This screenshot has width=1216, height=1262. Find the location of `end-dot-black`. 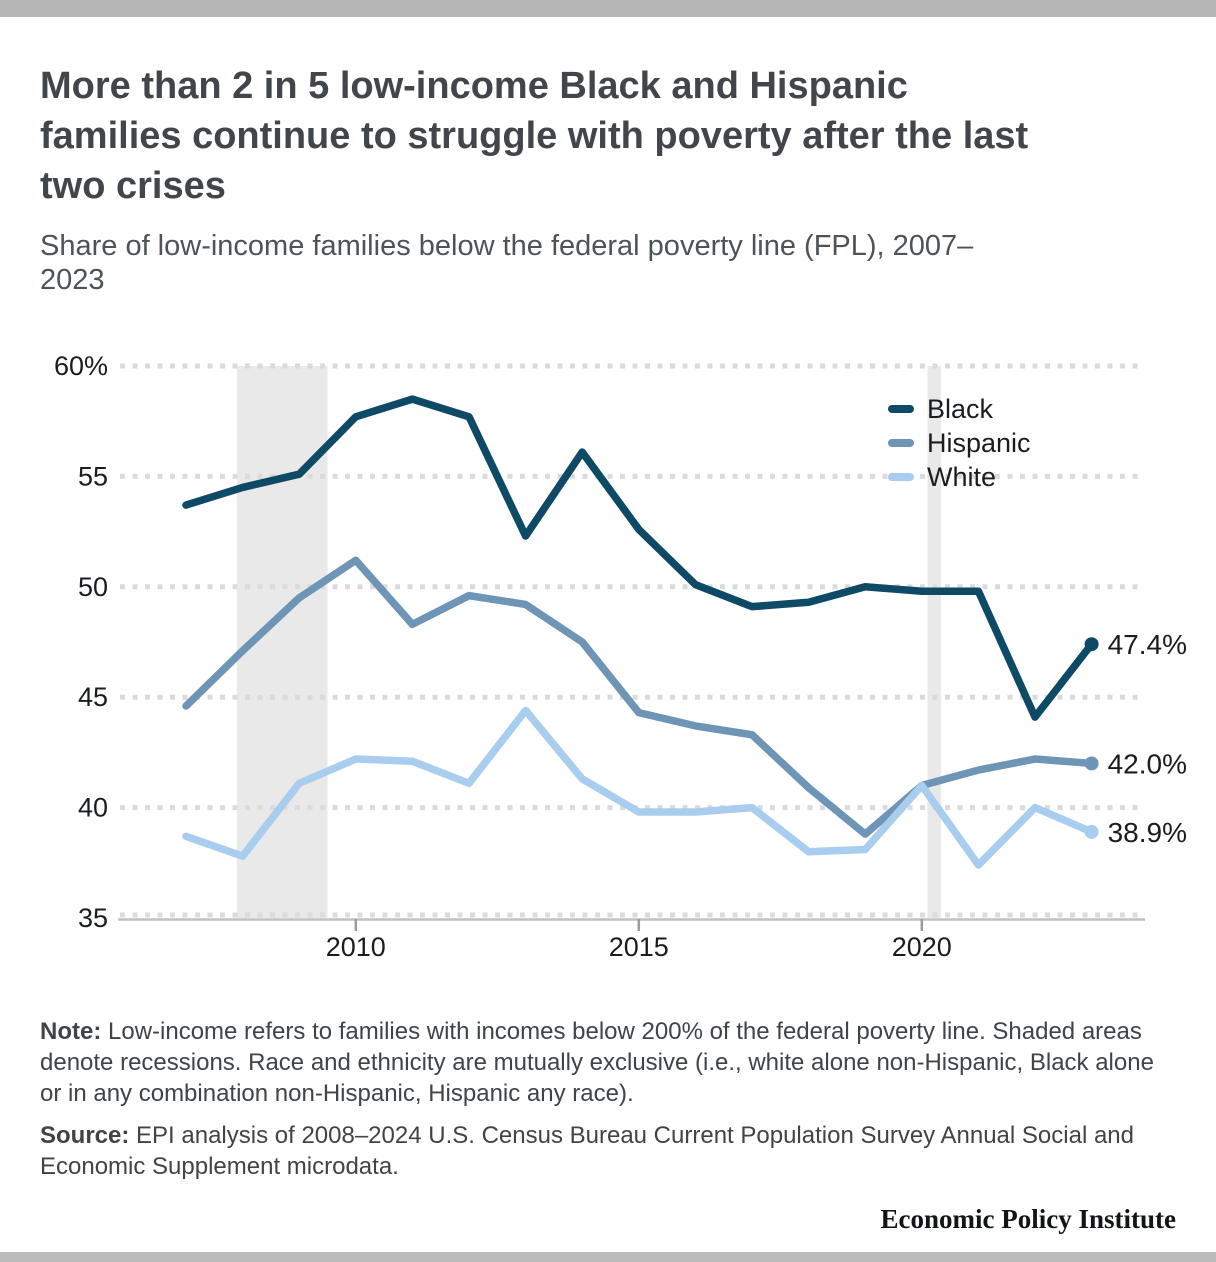

end-dot-black is located at coordinates (1091, 644).